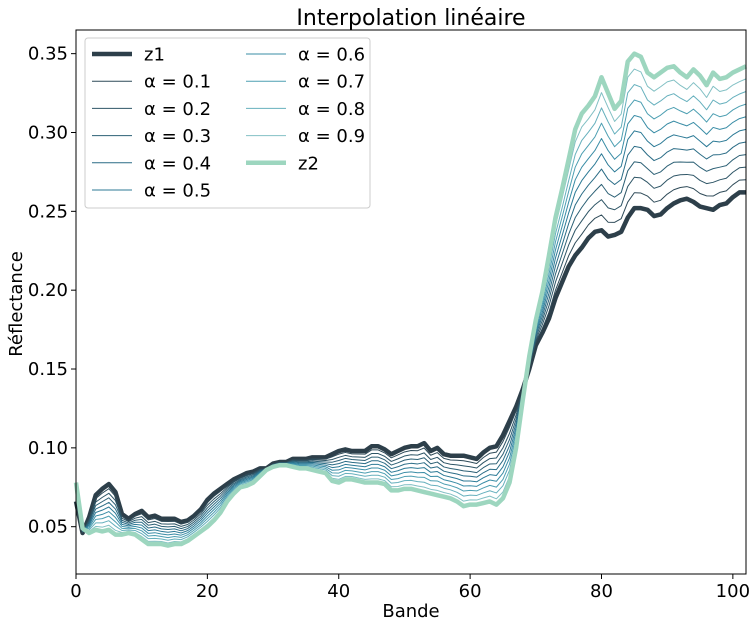 This screenshot has height=628, width=756. Describe the element at coordinates (331, 55) in the screenshot. I see `legend-label: α = 0.6` at that location.